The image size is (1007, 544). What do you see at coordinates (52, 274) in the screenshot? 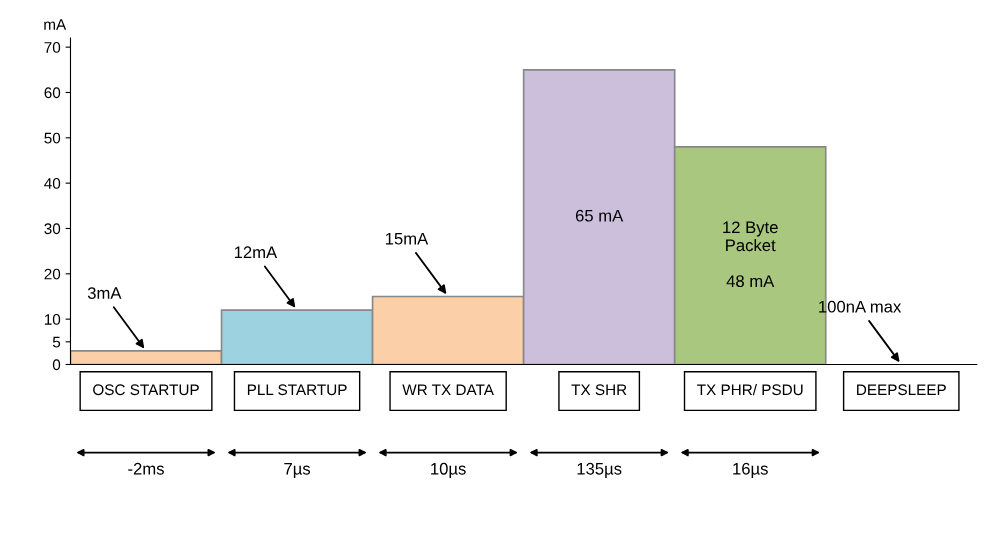
I see `y-tick-label: 20` at bounding box center [52, 274].